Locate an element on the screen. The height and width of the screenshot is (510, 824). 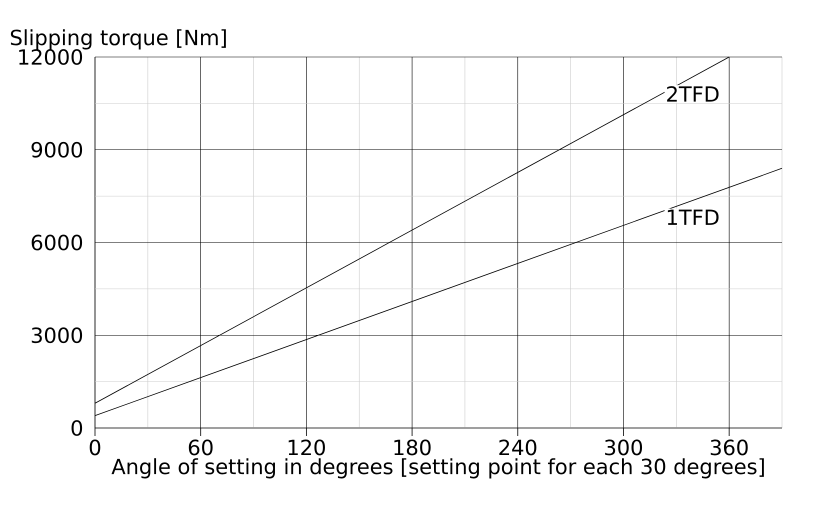
x-tick-label: 60 is located at coordinates (200, 448).